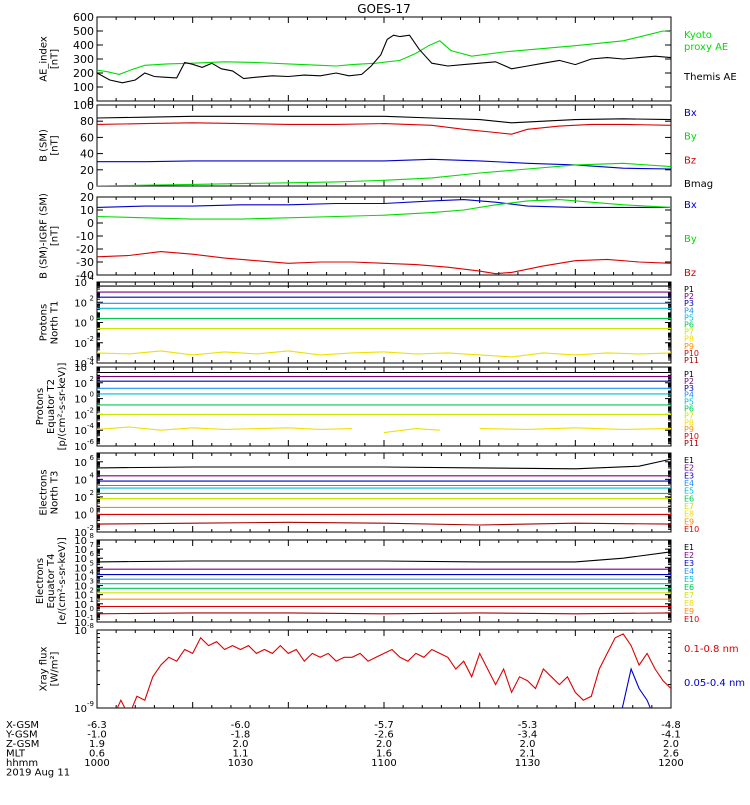 The width and height of the screenshot is (750, 805). What do you see at coordinates (689, 402) in the screenshot?
I see `legend-entry: P5` at bounding box center [689, 402].